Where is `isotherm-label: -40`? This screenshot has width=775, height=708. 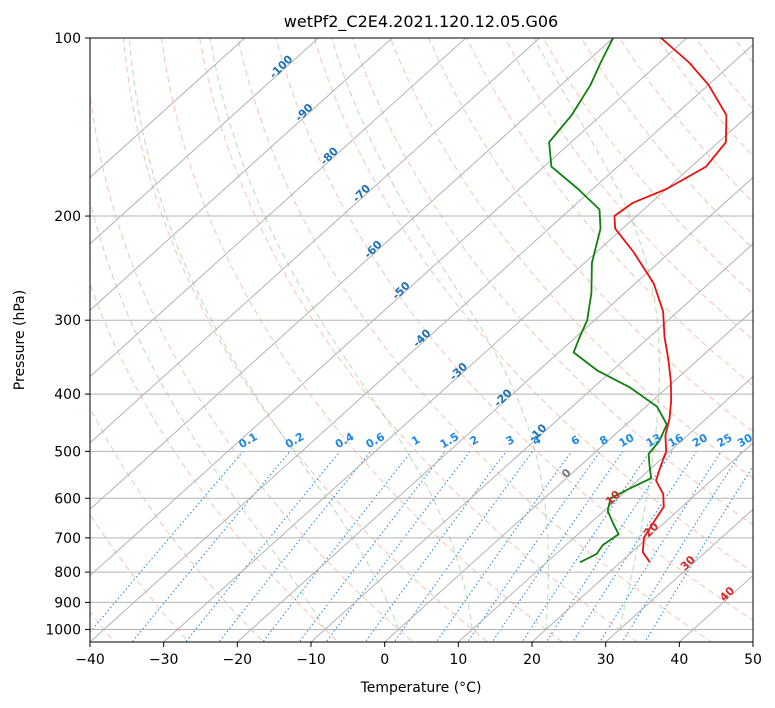 isotherm-label: -40 is located at coordinates (421, 337).